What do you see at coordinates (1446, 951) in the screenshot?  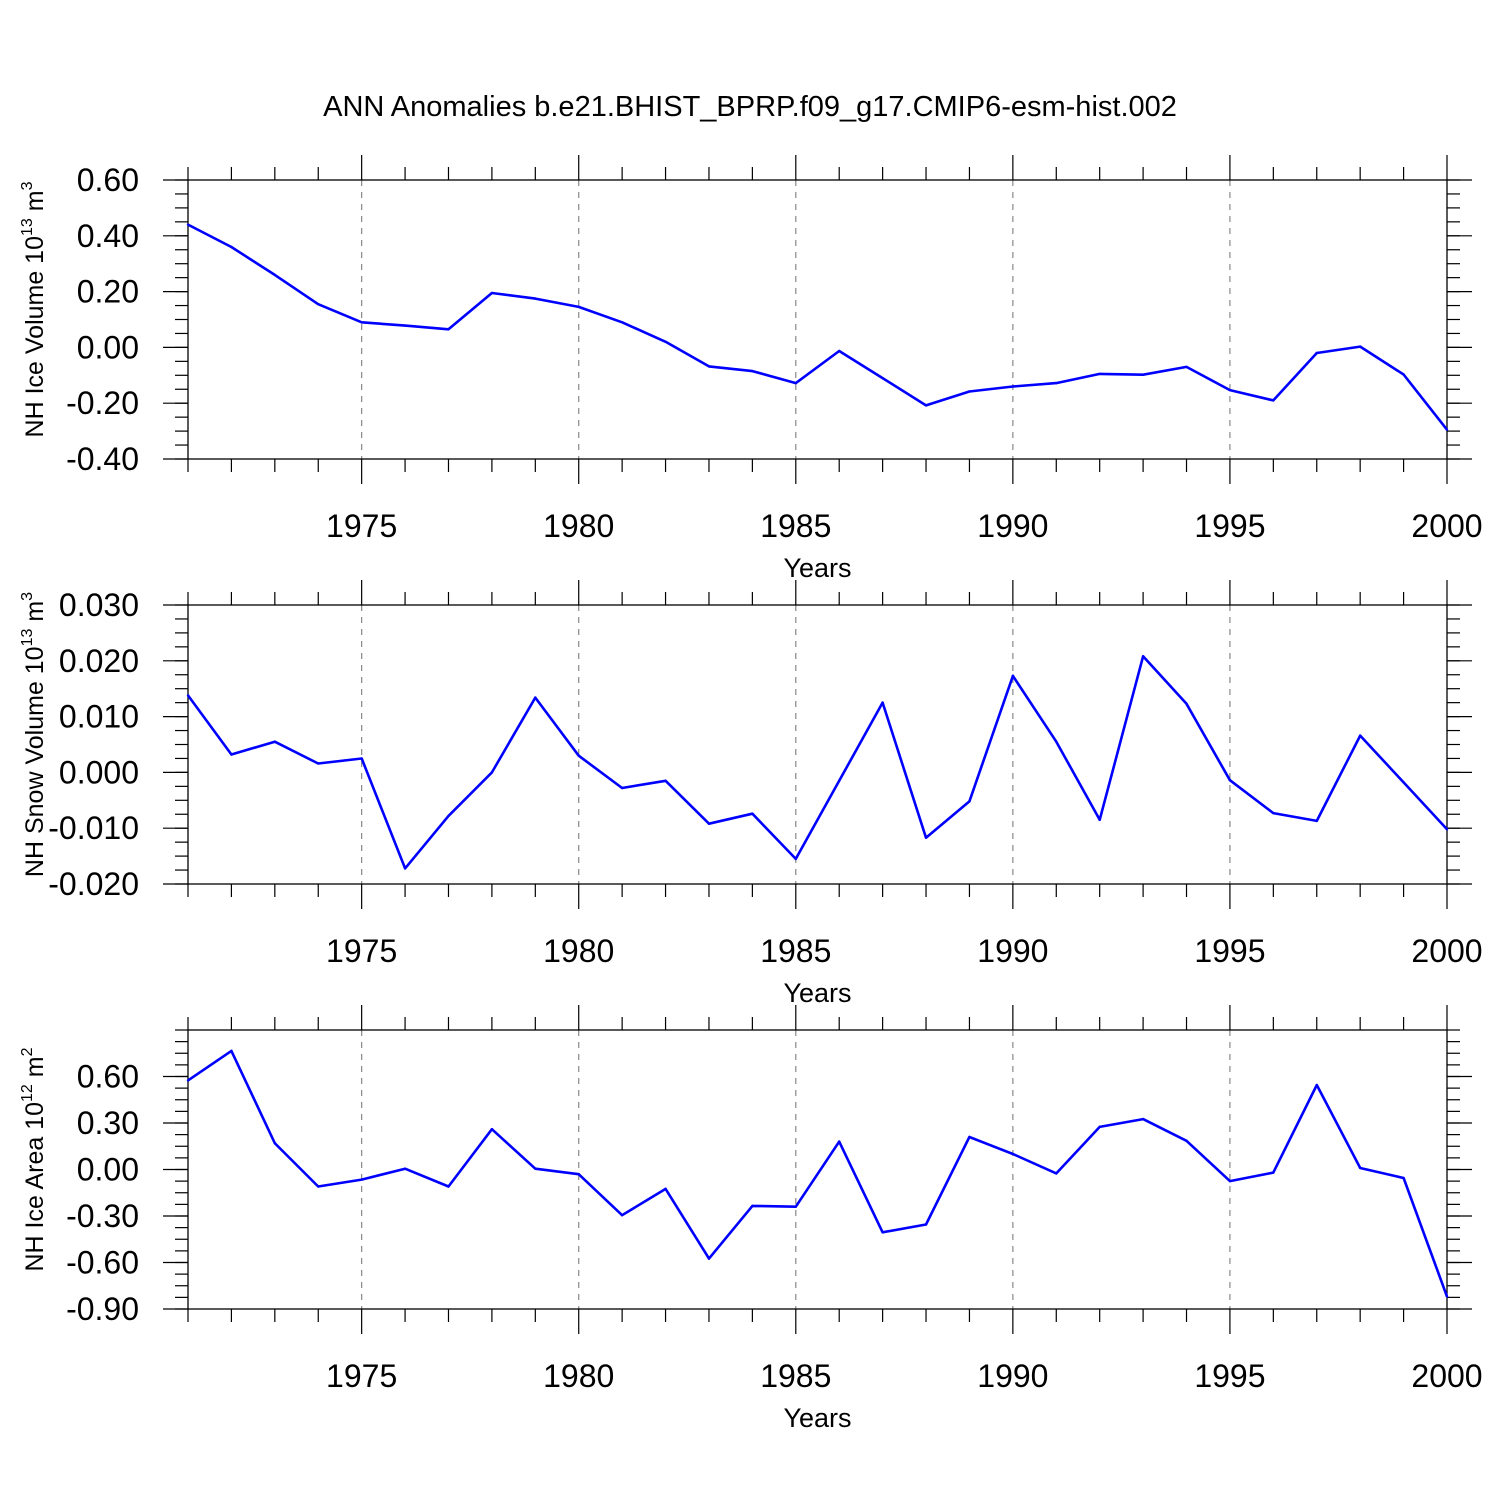 I see `x-tick-label-snow-volume-2000: 2000` at bounding box center [1446, 951].